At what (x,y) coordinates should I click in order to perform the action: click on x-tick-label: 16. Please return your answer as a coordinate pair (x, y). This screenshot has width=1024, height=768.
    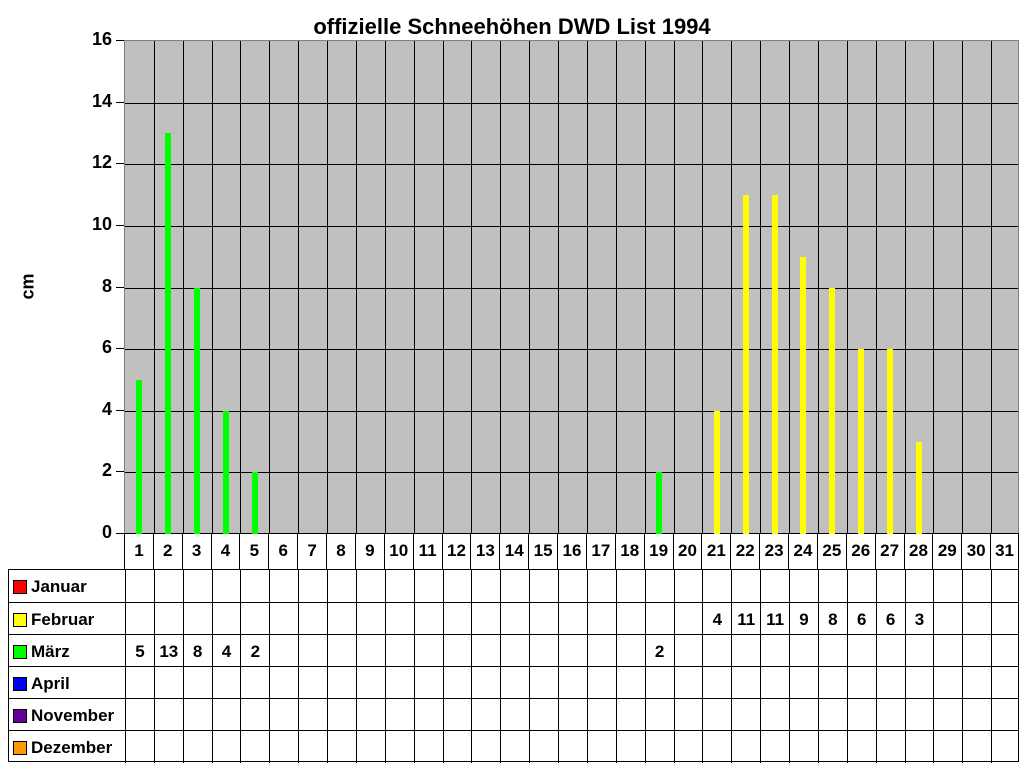
    Looking at the image, I should click on (571, 551).